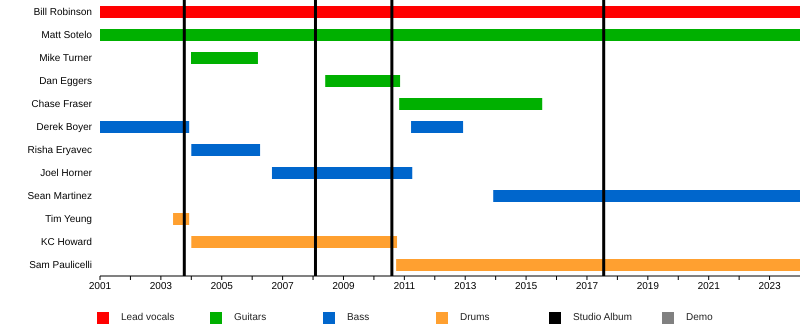  I want to click on y-tick-label: Matt Sotelo, so click(66, 36).